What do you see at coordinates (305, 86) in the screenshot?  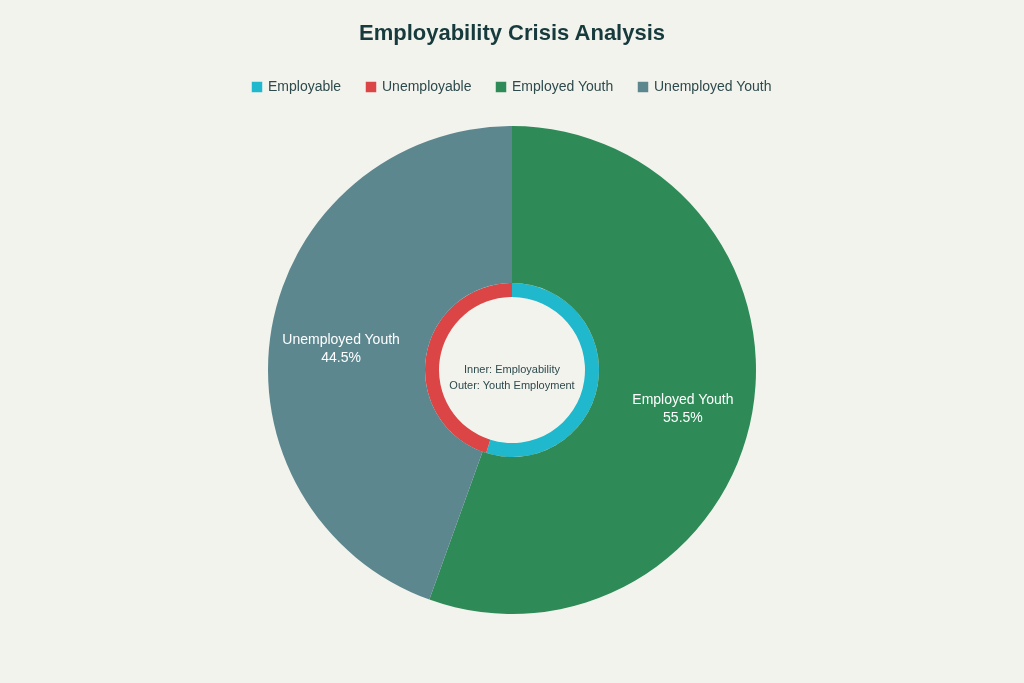 I see `legend-label: Employable` at bounding box center [305, 86].